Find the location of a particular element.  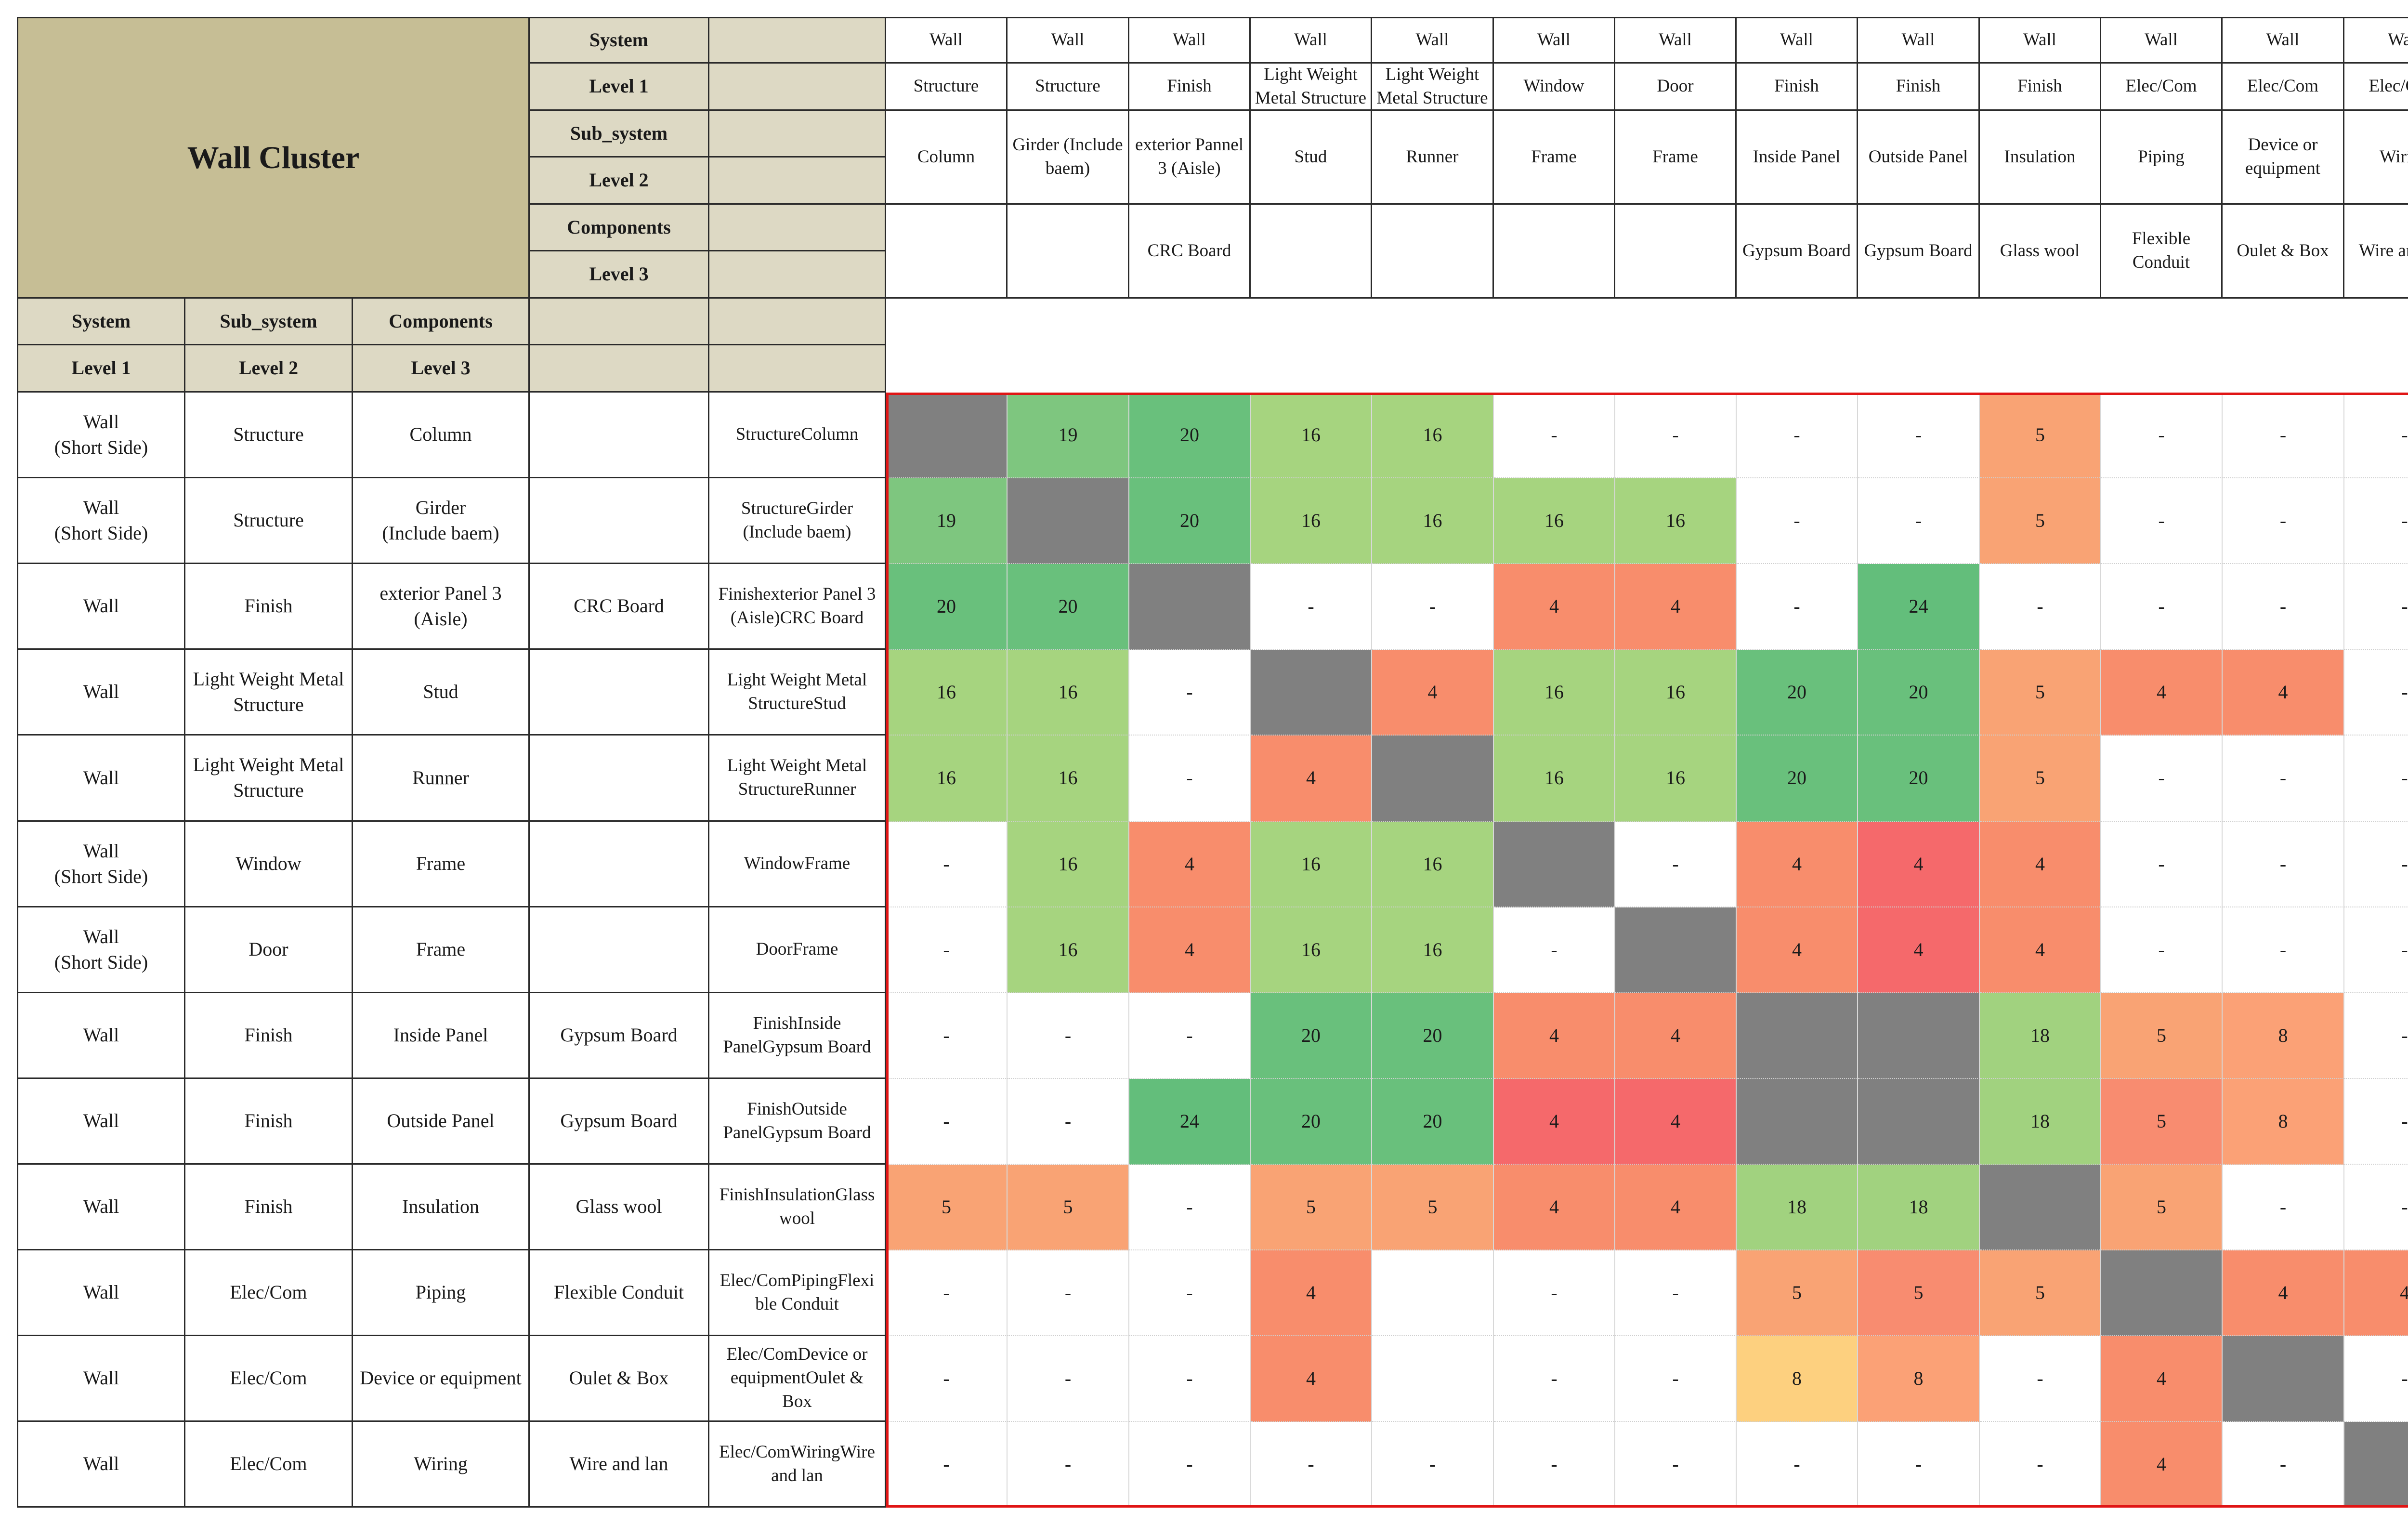

column-header-material-7-text: Gypsum Board is located at coordinates (1796, 250).